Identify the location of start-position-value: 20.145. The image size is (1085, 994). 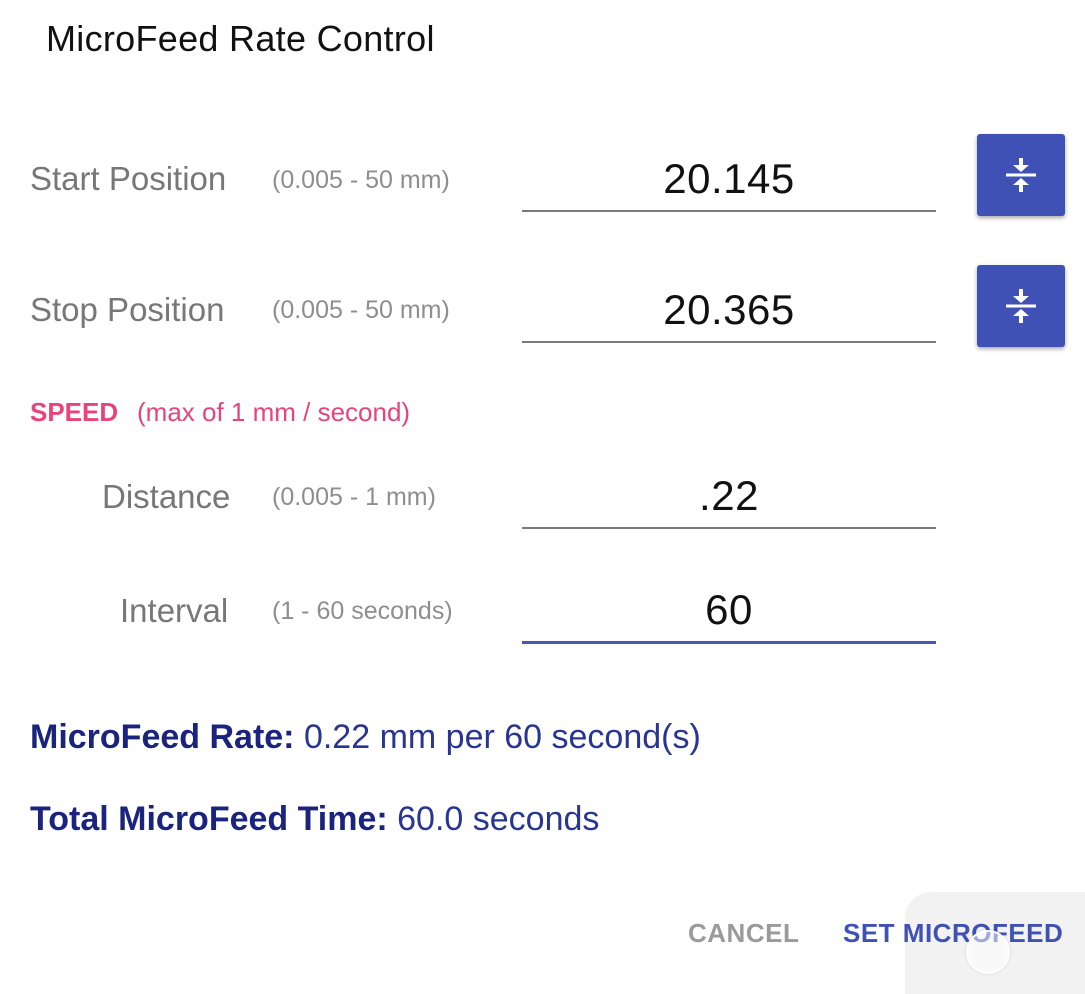
(729, 178).